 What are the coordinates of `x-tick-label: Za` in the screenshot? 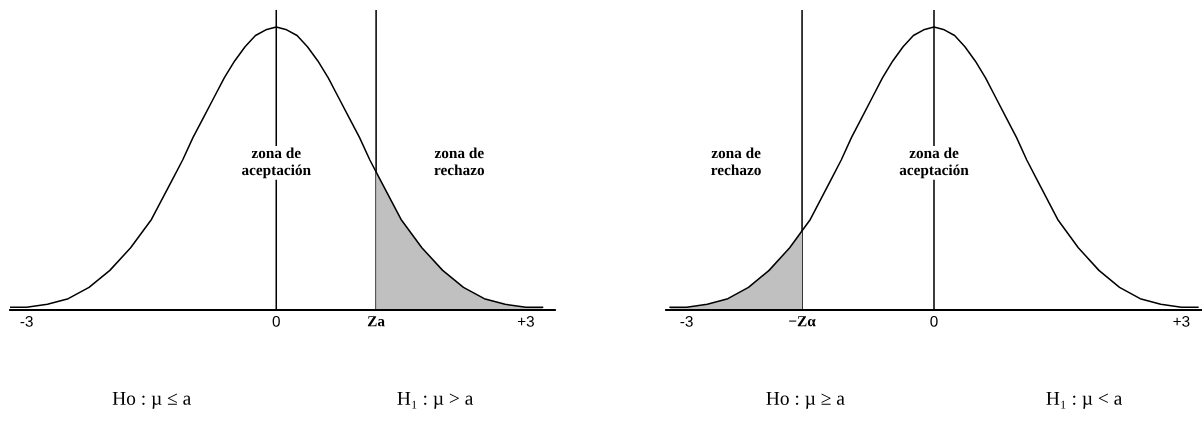 It's located at (376, 321).